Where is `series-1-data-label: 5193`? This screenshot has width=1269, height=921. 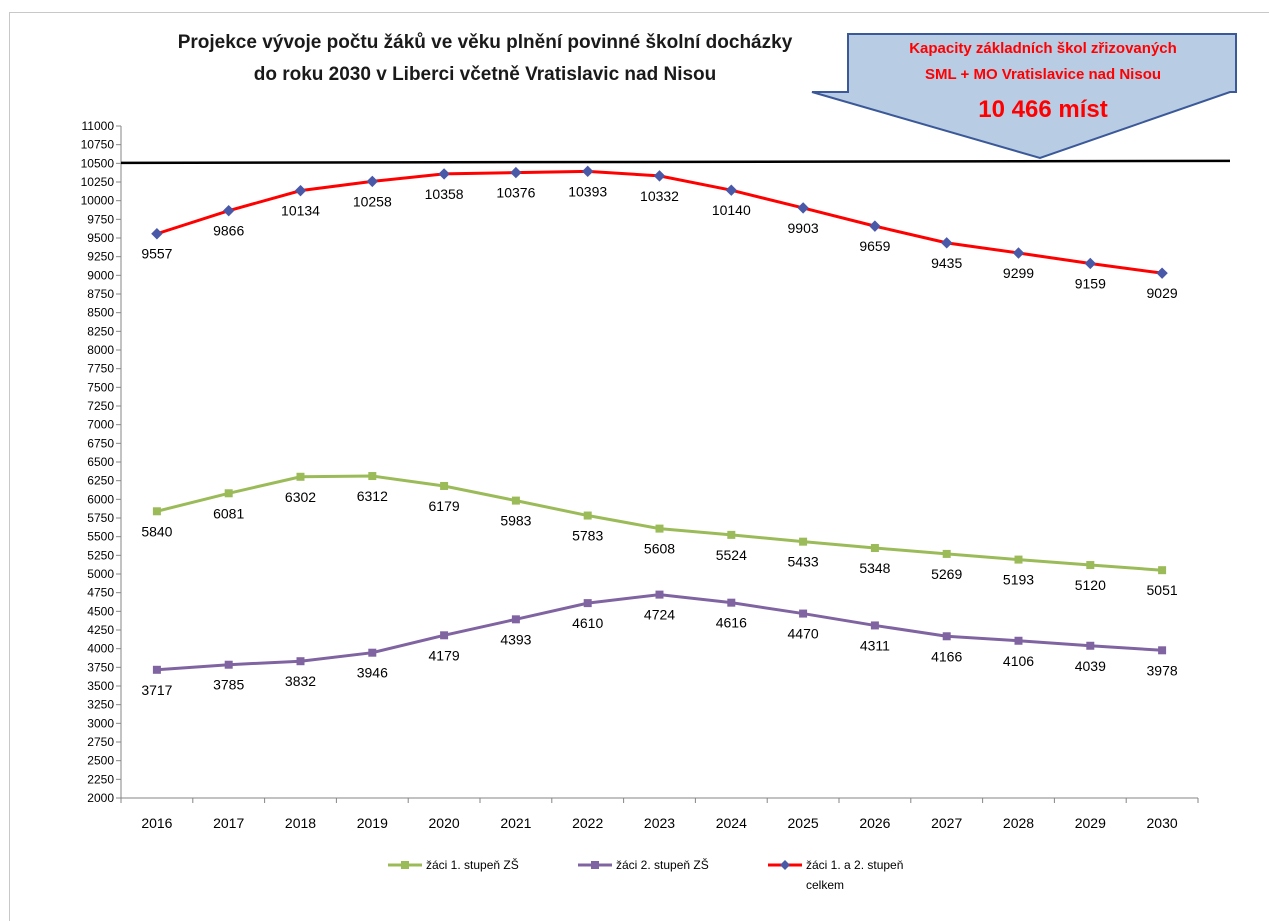 series-1-data-label: 5193 is located at coordinates (1018, 580).